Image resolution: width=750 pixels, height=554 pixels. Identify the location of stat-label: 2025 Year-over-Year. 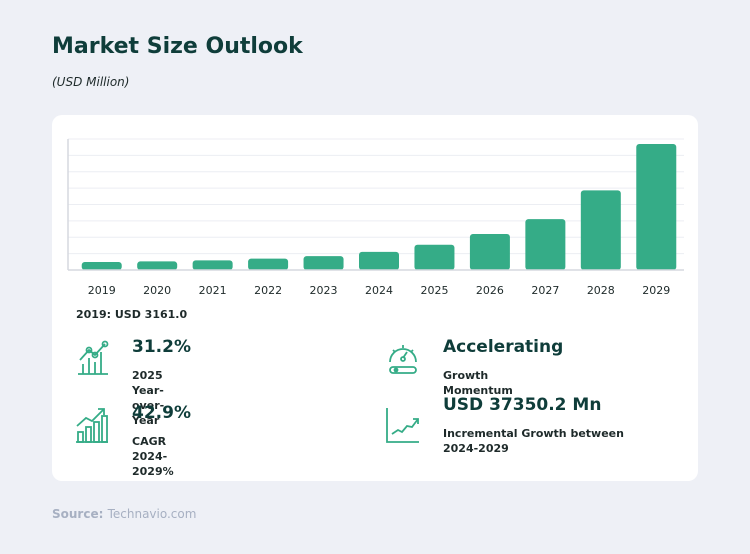
(148, 398).